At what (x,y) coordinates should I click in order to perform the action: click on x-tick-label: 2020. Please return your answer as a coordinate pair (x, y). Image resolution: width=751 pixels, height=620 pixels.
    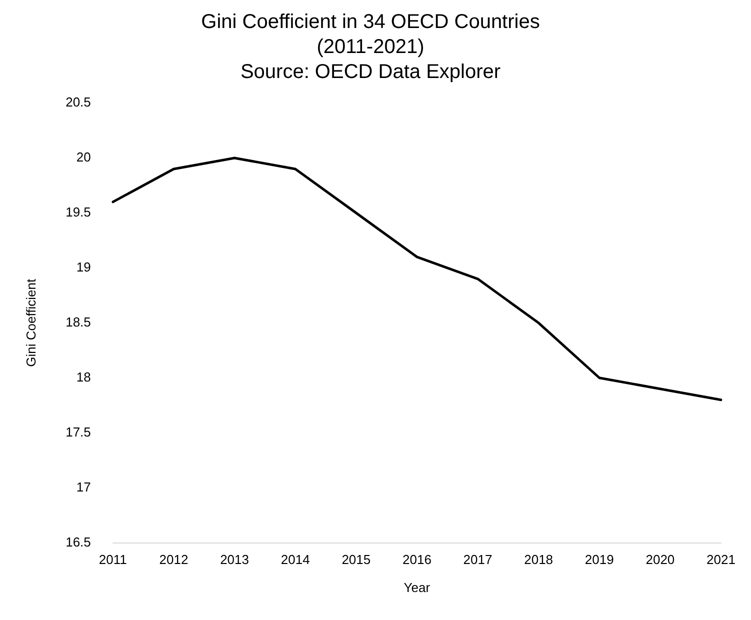
    Looking at the image, I should click on (660, 560).